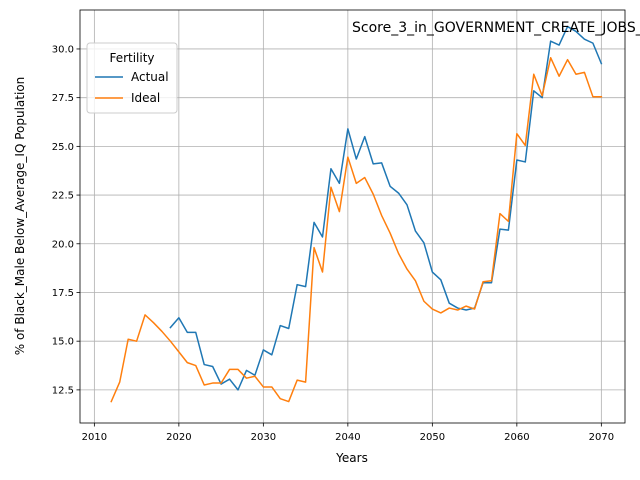  What do you see at coordinates (63, 293) in the screenshot?
I see `y-tick-label: 17.5` at bounding box center [63, 293].